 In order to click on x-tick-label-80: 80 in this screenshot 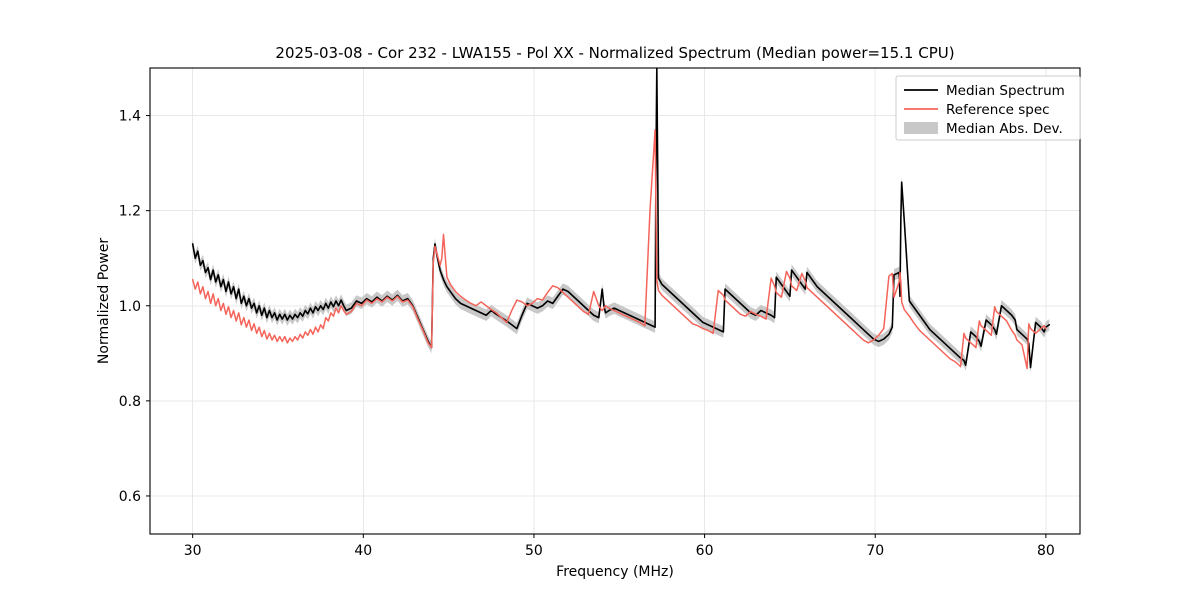, I will do `click(1046, 551)`.